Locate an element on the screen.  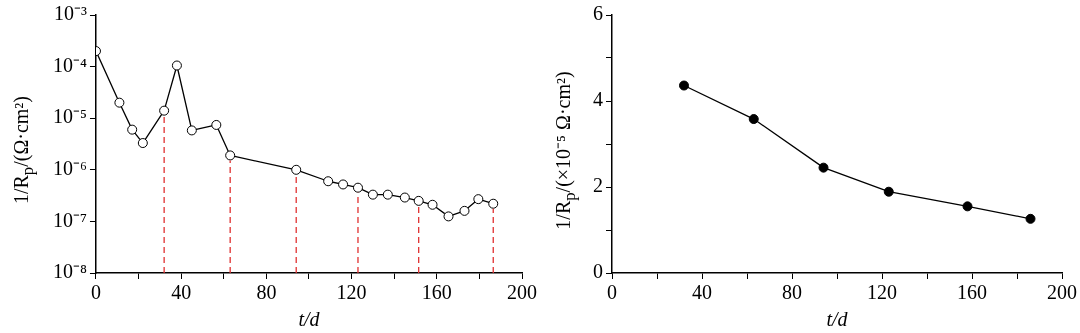
y-tick-label: 6 is located at coordinates (598, 13).